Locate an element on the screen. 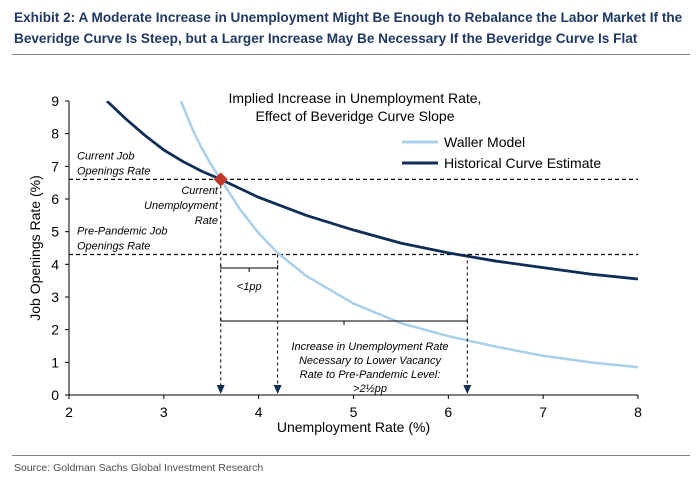  x-axis-title: Unemployment Rate (%) is located at coordinates (353, 427).